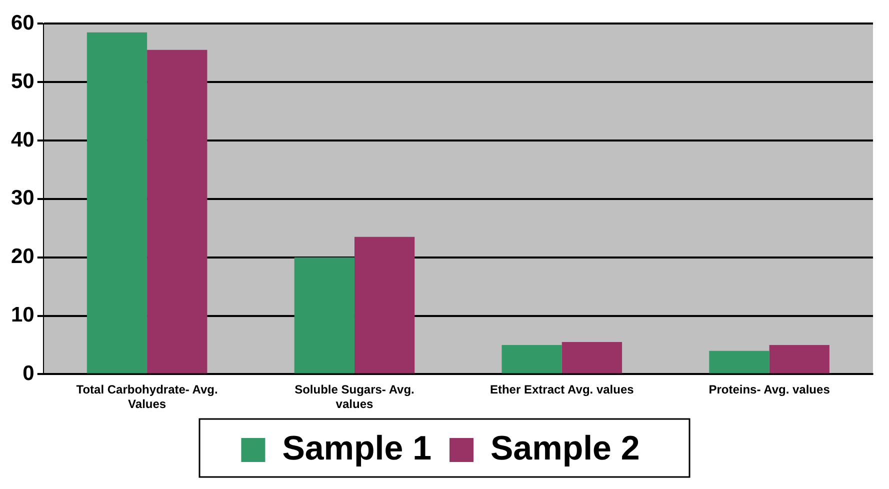  What do you see at coordinates (22, 315) in the screenshot?
I see `y-tick-label: 10` at bounding box center [22, 315].